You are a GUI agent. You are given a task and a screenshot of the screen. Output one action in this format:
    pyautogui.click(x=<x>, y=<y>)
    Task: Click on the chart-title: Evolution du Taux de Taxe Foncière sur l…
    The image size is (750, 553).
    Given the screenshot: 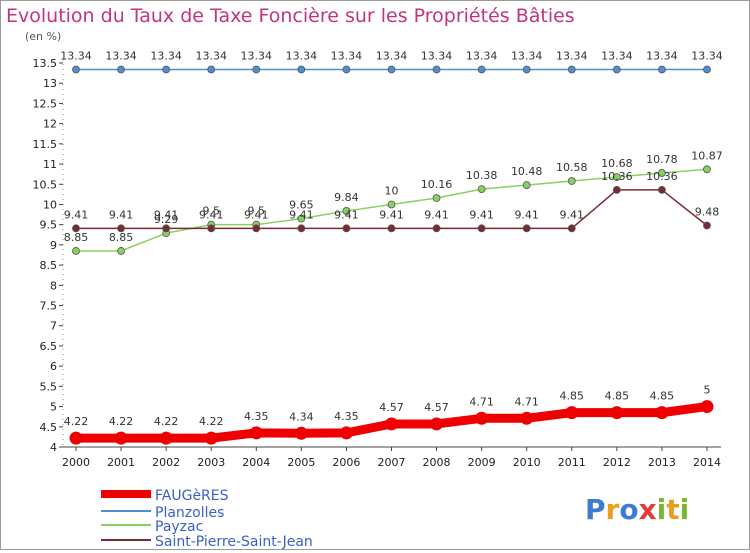 What is the action you would take?
    pyautogui.click(x=290, y=16)
    